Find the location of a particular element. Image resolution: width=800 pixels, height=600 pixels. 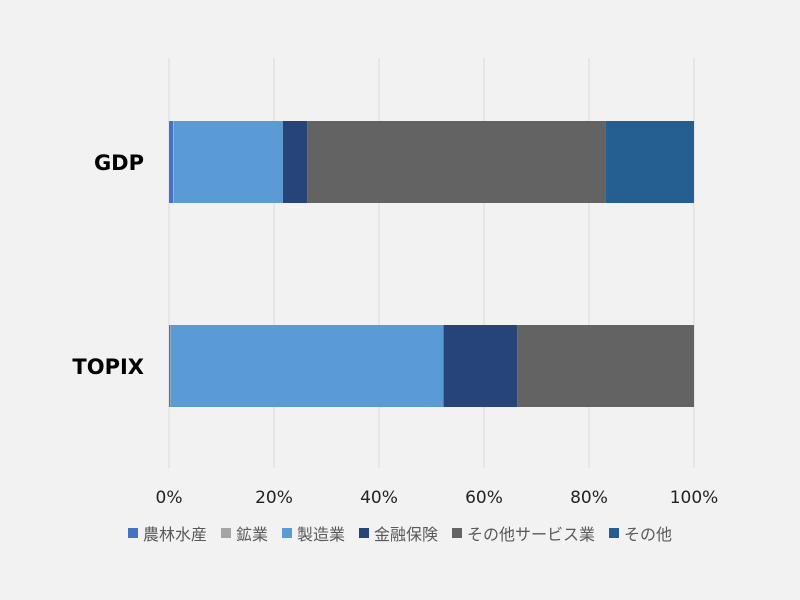

legend-label: 鉱業 is located at coordinates (251, 534).